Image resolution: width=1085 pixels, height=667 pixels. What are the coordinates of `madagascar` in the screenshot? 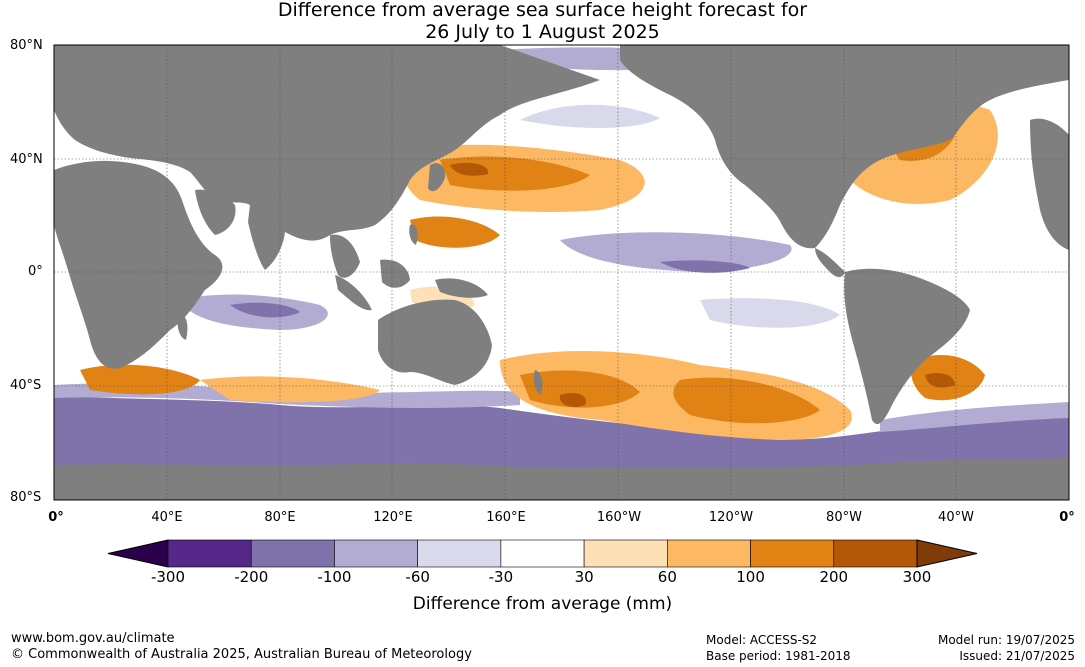 It's located at (182, 327).